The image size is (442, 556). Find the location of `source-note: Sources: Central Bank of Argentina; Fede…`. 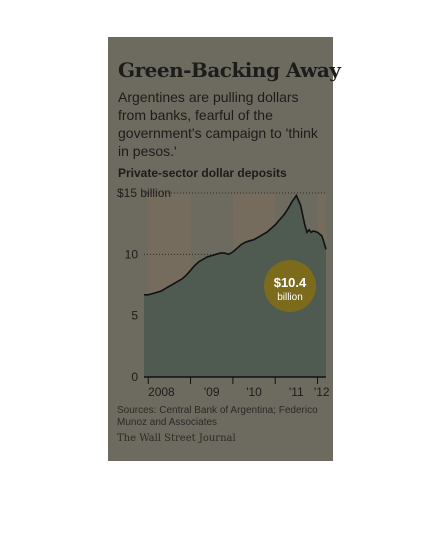

source-note: Sources: Central Bank of Argentina; Fede… is located at coordinates (217, 416).